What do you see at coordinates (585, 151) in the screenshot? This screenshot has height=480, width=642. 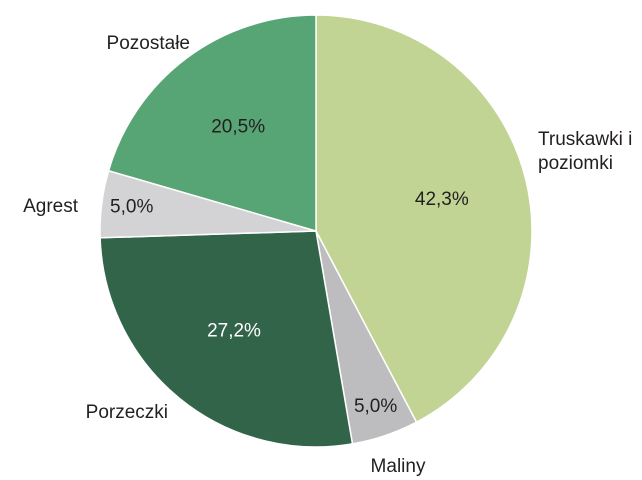 I see `category-label: Truskawki i poziomki` at bounding box center [585, 151].